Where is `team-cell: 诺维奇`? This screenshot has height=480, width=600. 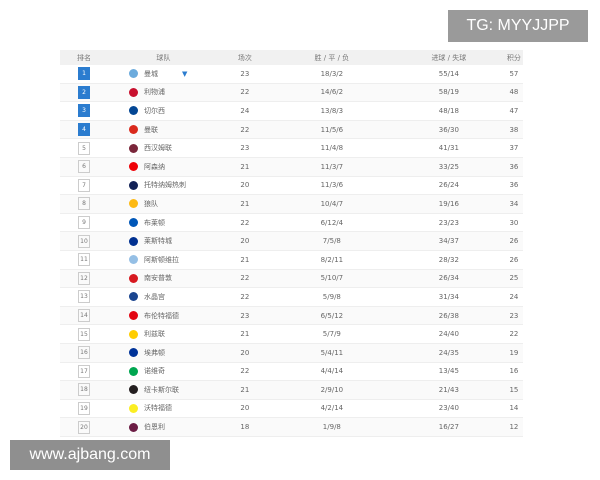 team-cell: 诺维奇 is located at coordinates (181, 372).